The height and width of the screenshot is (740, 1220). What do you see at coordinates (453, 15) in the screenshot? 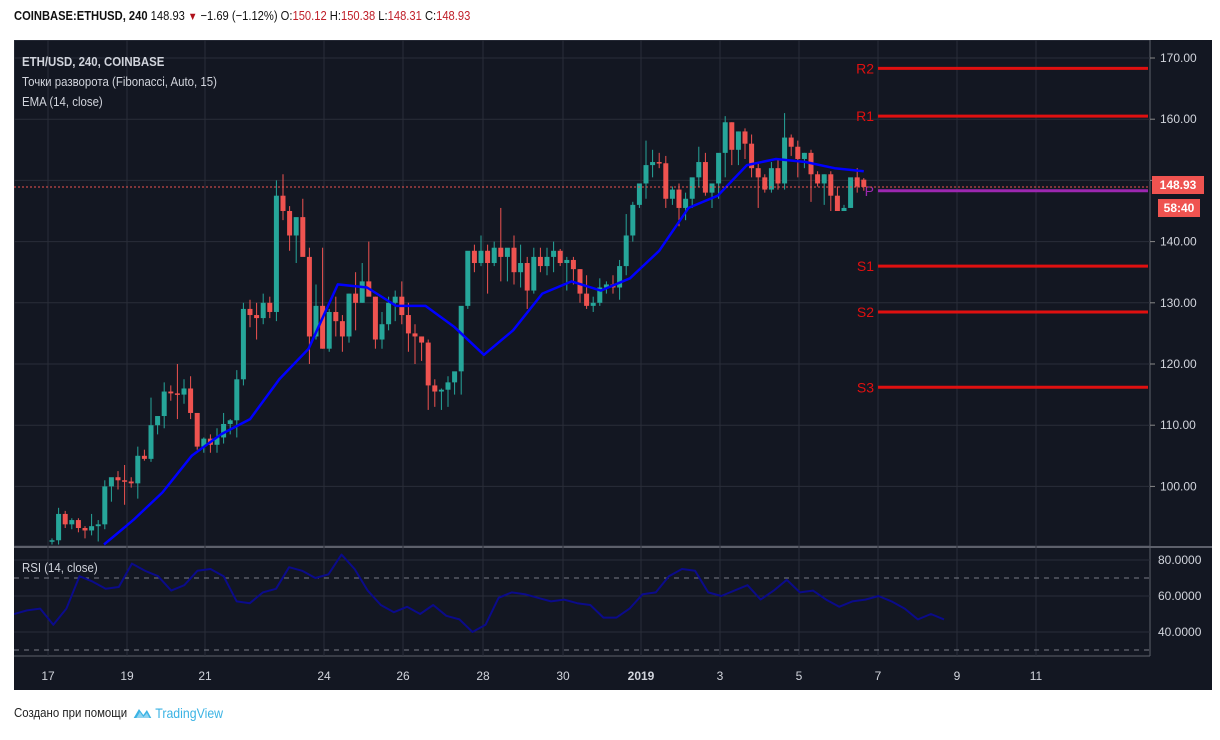
I see `close-value: 148.93` at bounding box center [453, 15].